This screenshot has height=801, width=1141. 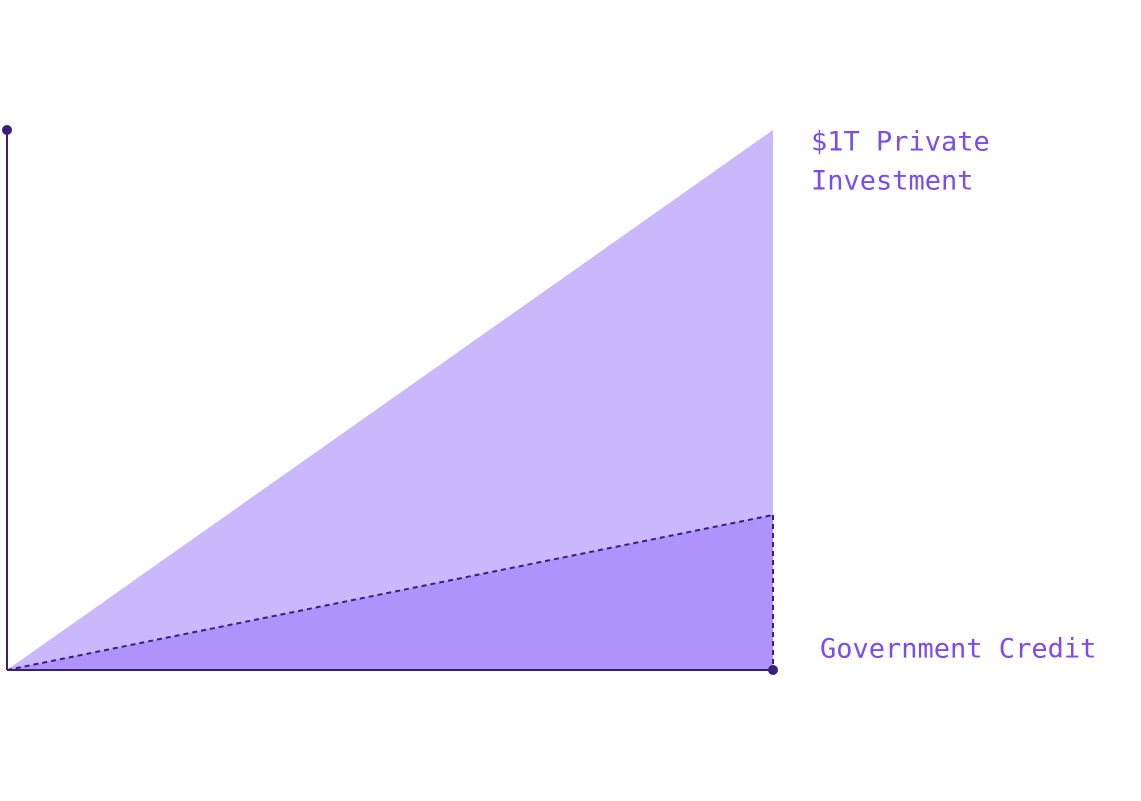 I want to click on credit-dashed-line, so click(x=390, y=592).